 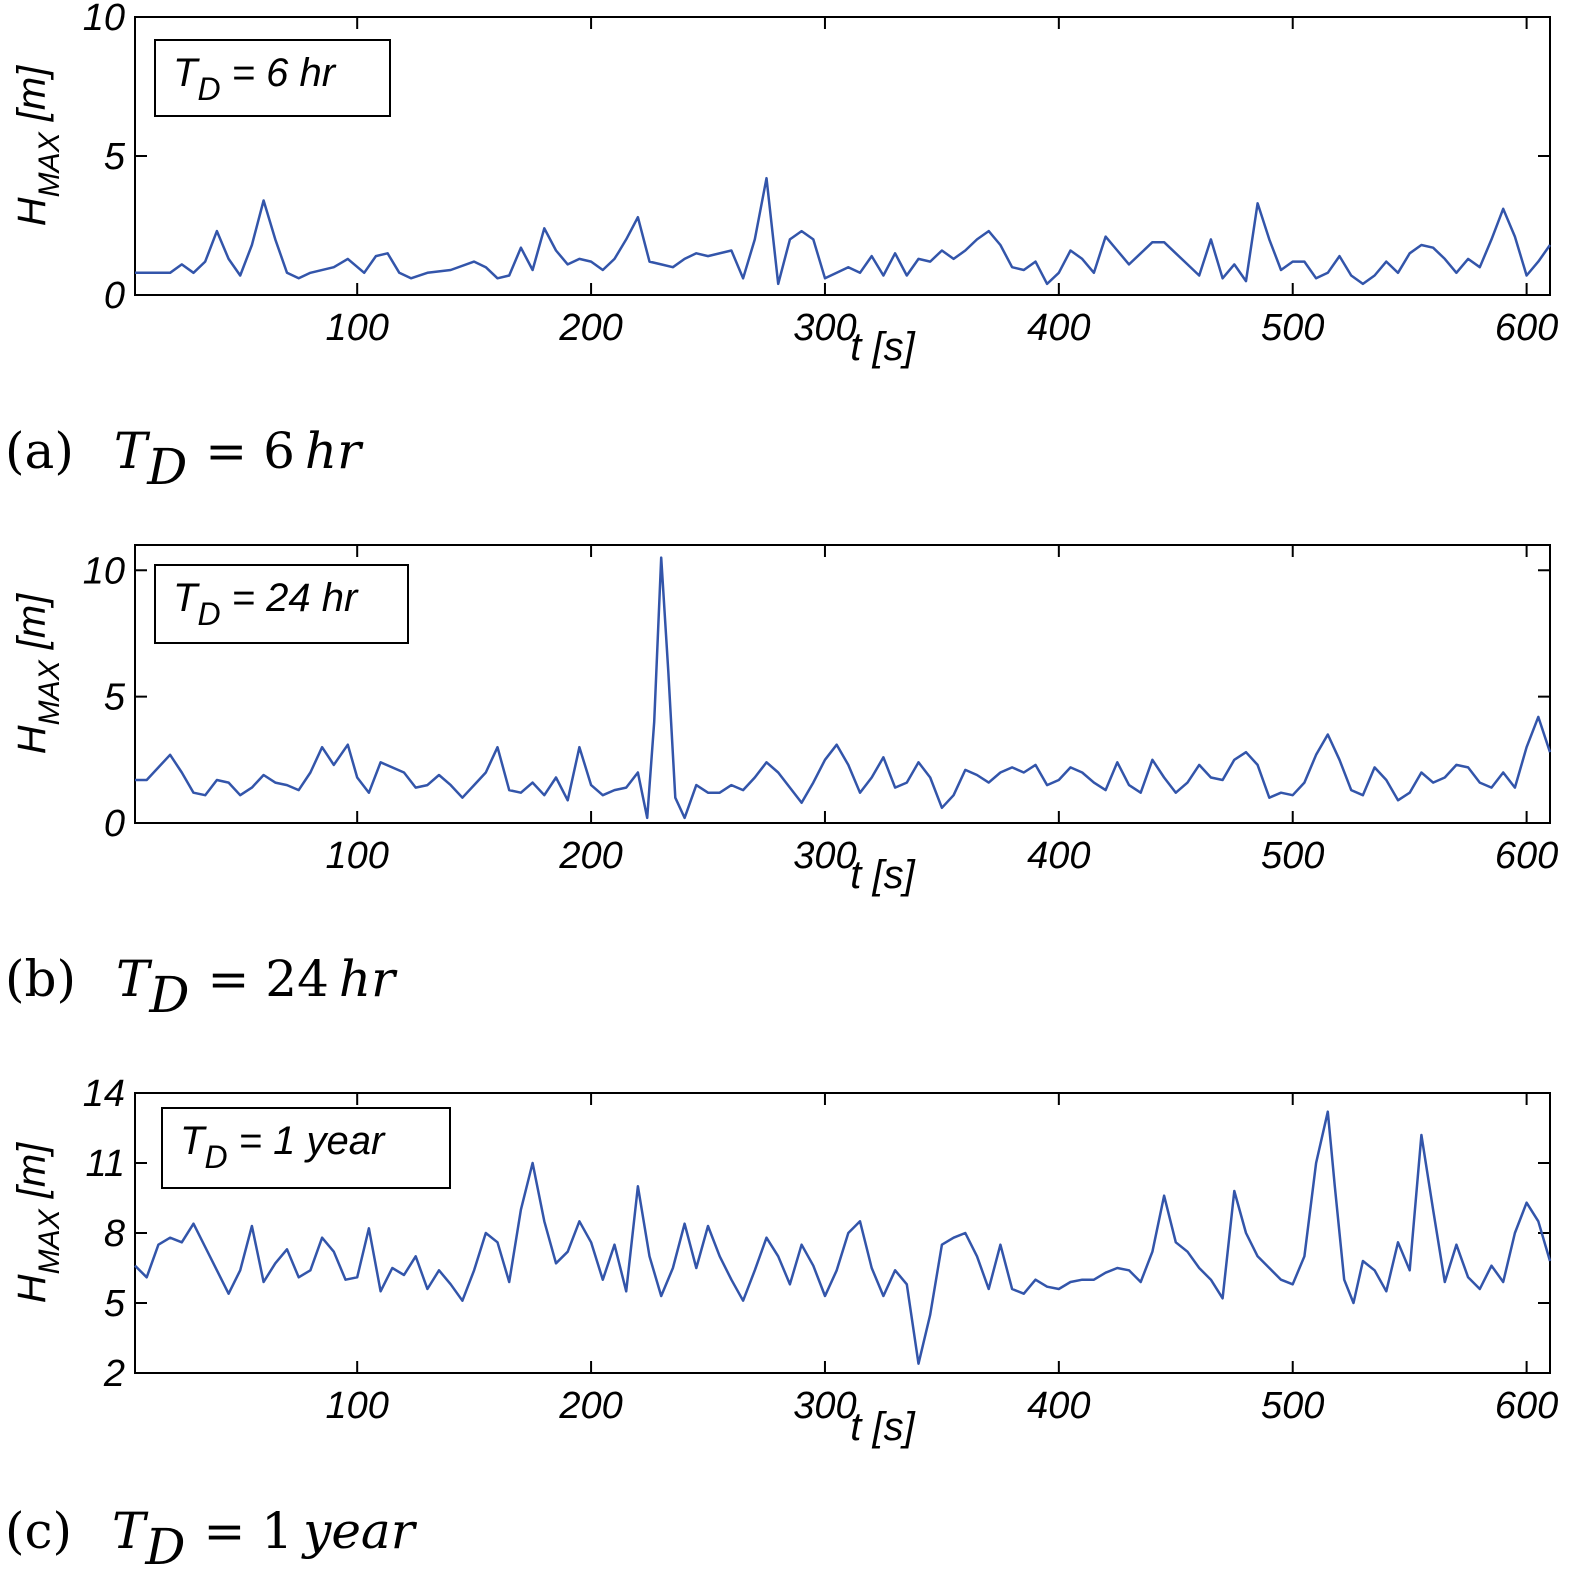 What do you see at coordinates (114, 1374) in the screenshot?
I see `y-tick-label: 2` at bounding box center [114, 1374].